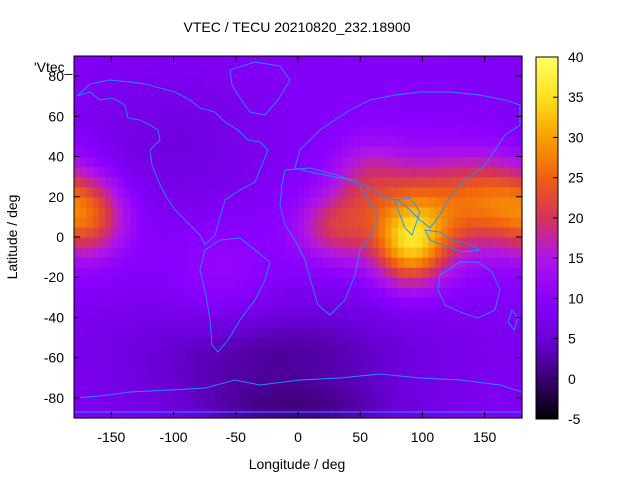 This screenshot has height=485, width=640. What do you see at coordinates (54, 277) in the screenshot?
I see `y-tick-label: -20` at bounding box center [54, 277].